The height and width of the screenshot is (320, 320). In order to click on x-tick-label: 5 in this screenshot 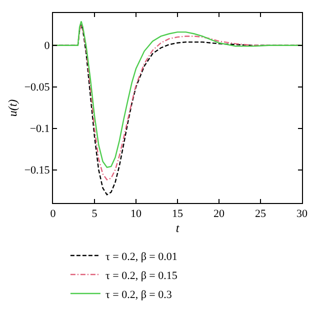, I will do `click(95, 214)`.